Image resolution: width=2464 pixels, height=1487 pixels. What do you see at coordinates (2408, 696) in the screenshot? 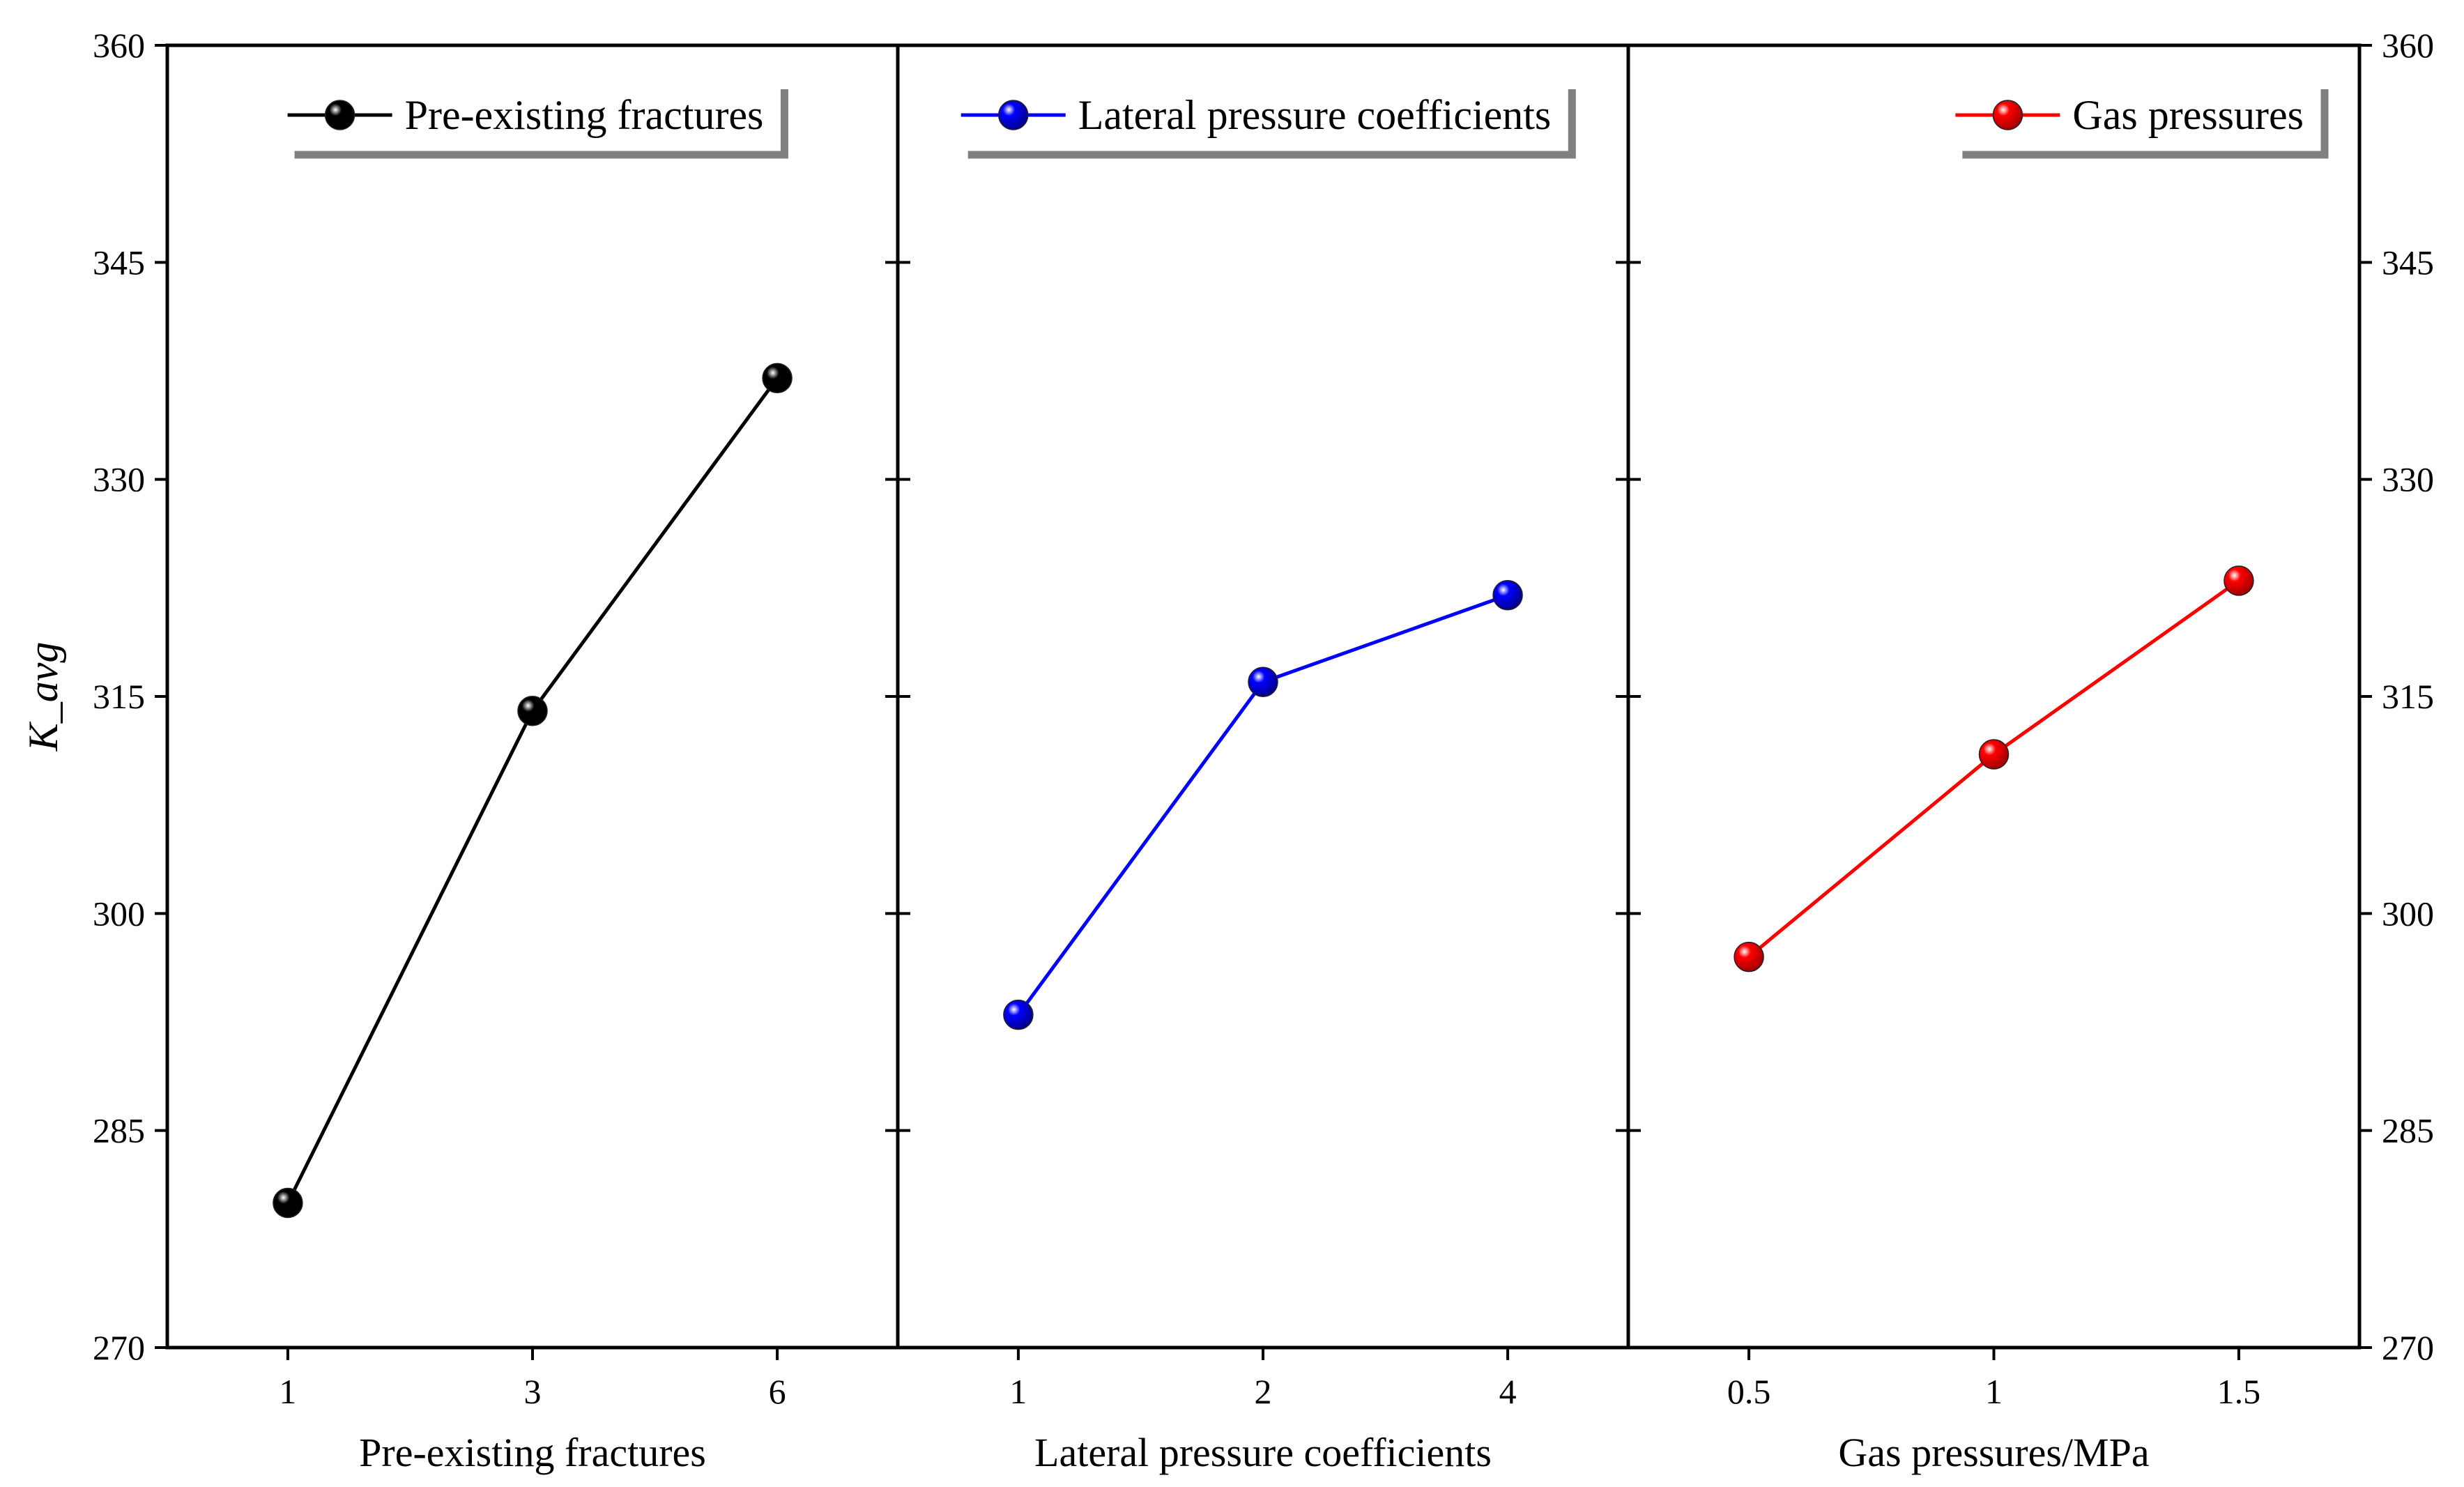
I see `y-tick-label-right: 315` at bounding box center [2408, 696].